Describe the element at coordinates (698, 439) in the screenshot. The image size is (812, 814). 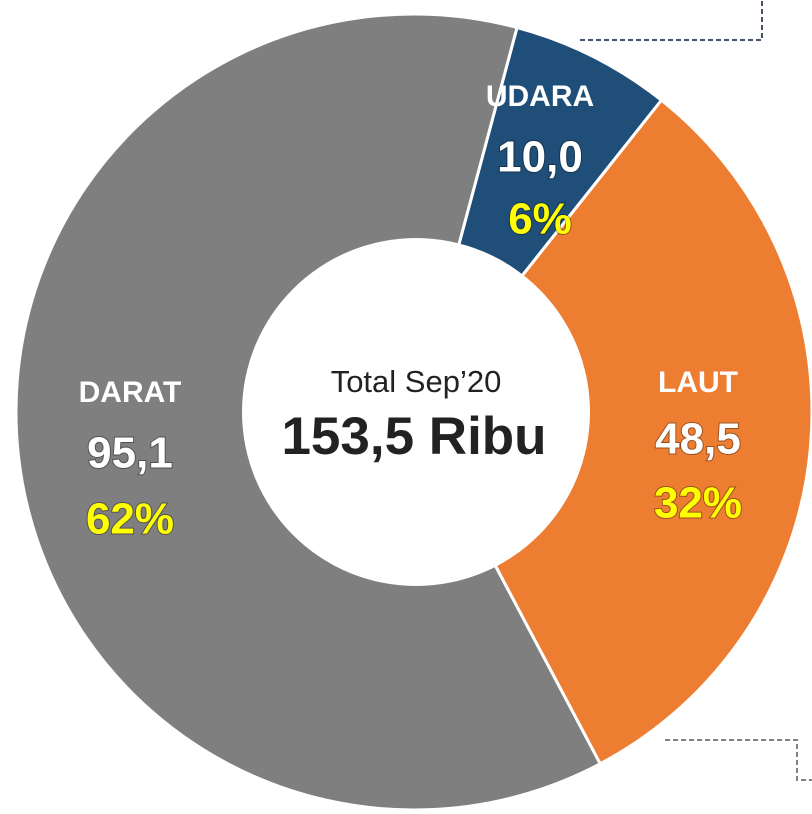
I see `segment-value: 48,5` at that location.